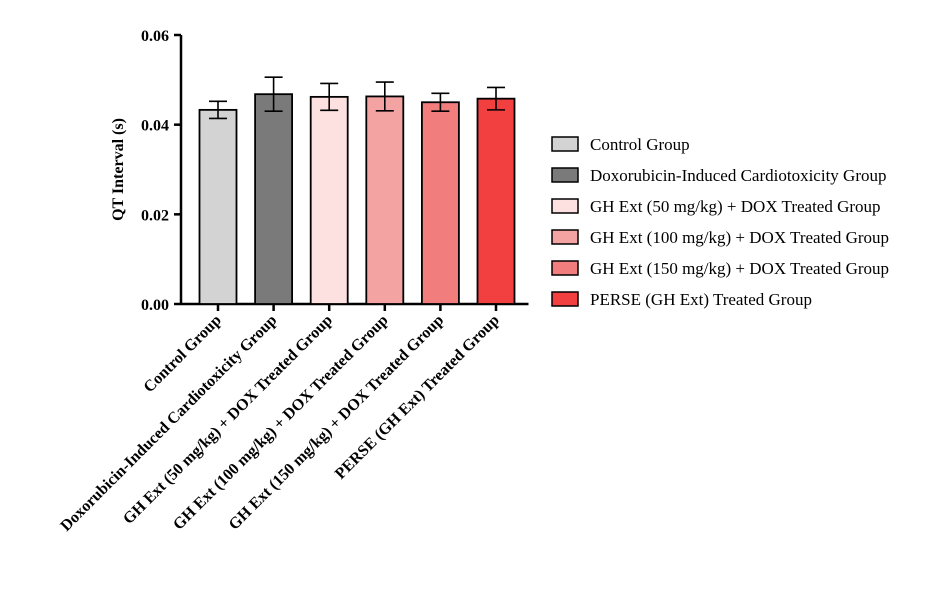  Describe the element at coordinates (701, 299) in the screenshot. I see `legend-label: PERSE (GH Ext) Treated Group` at that location.